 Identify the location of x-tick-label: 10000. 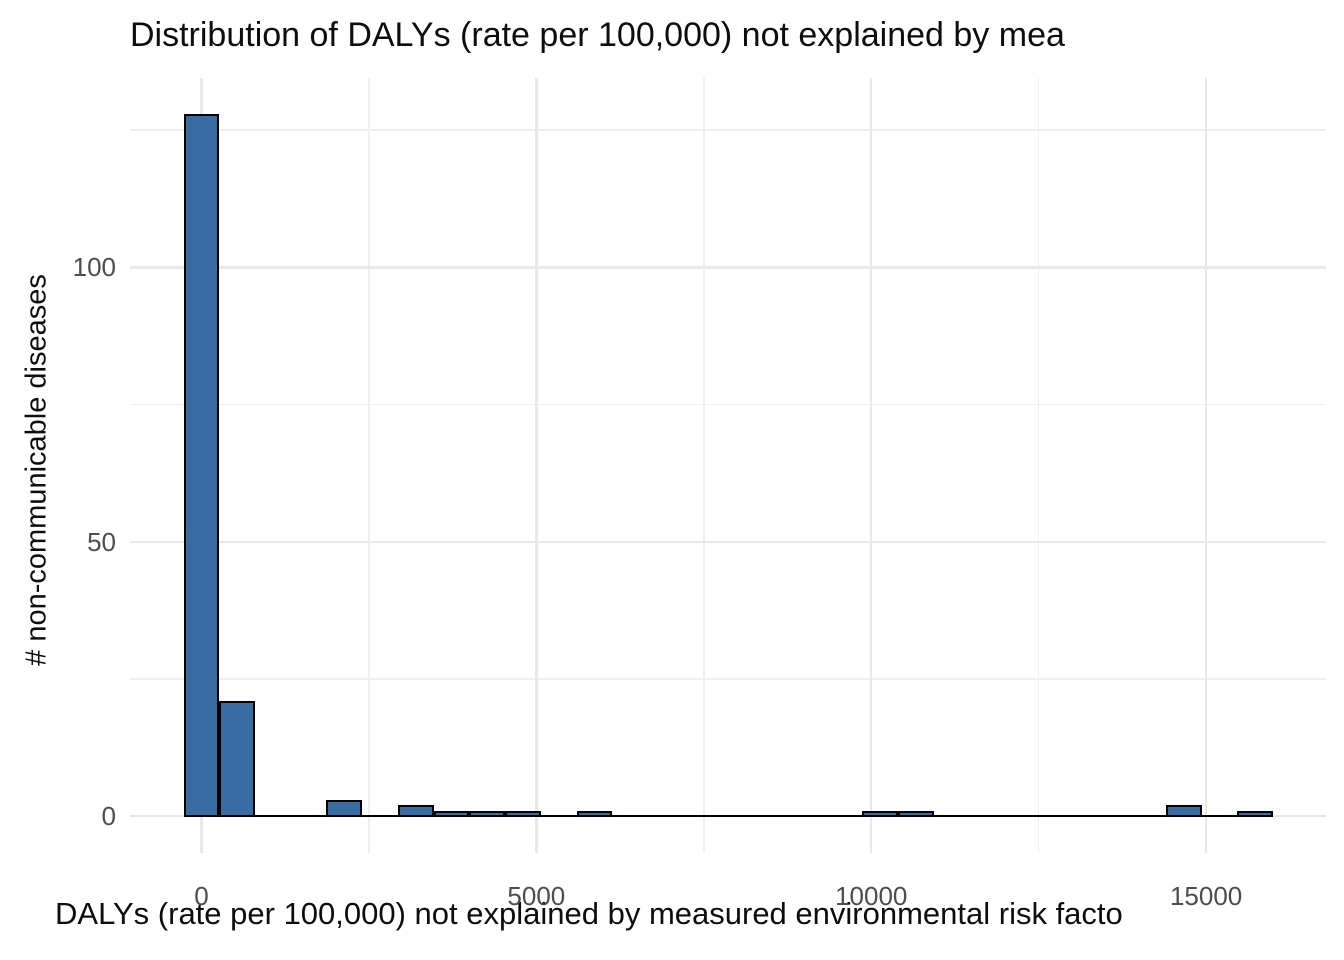
(871, 896).